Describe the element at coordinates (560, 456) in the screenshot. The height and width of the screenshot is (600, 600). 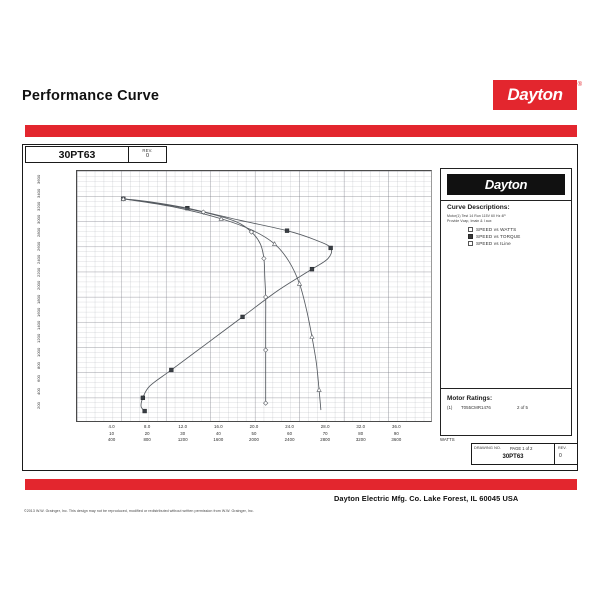
I see `bottom-revision-value: 0` at that location.